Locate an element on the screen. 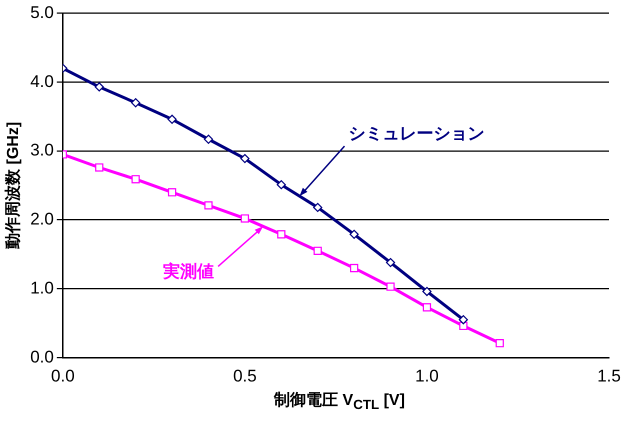 The height and width of the screenshot is (423, 629). text: 実測値 is located at coordinates (188, 272).